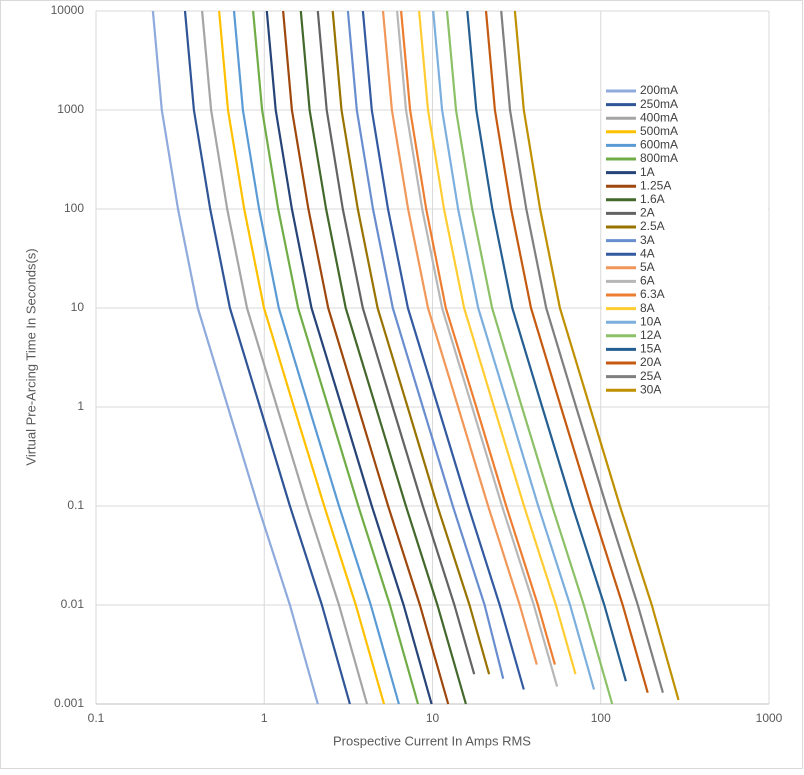 The width and height of the screenshot is (804, 775). What do you see at coordinates (74, 208) in the screenshot?
I see `y-tick-label: 100` at bounding box center [74, 208].